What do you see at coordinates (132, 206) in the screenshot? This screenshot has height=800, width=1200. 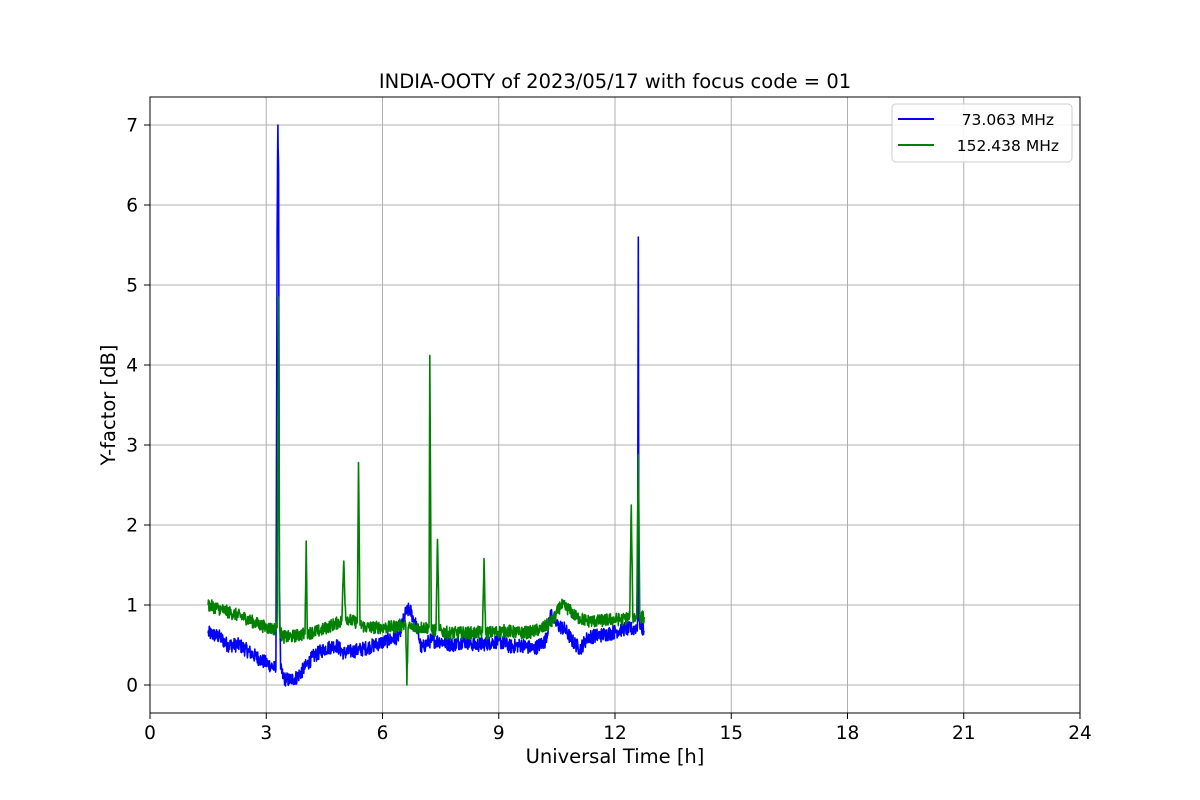 I see `y-tick-label: 6` at bounding box center [132, 206].